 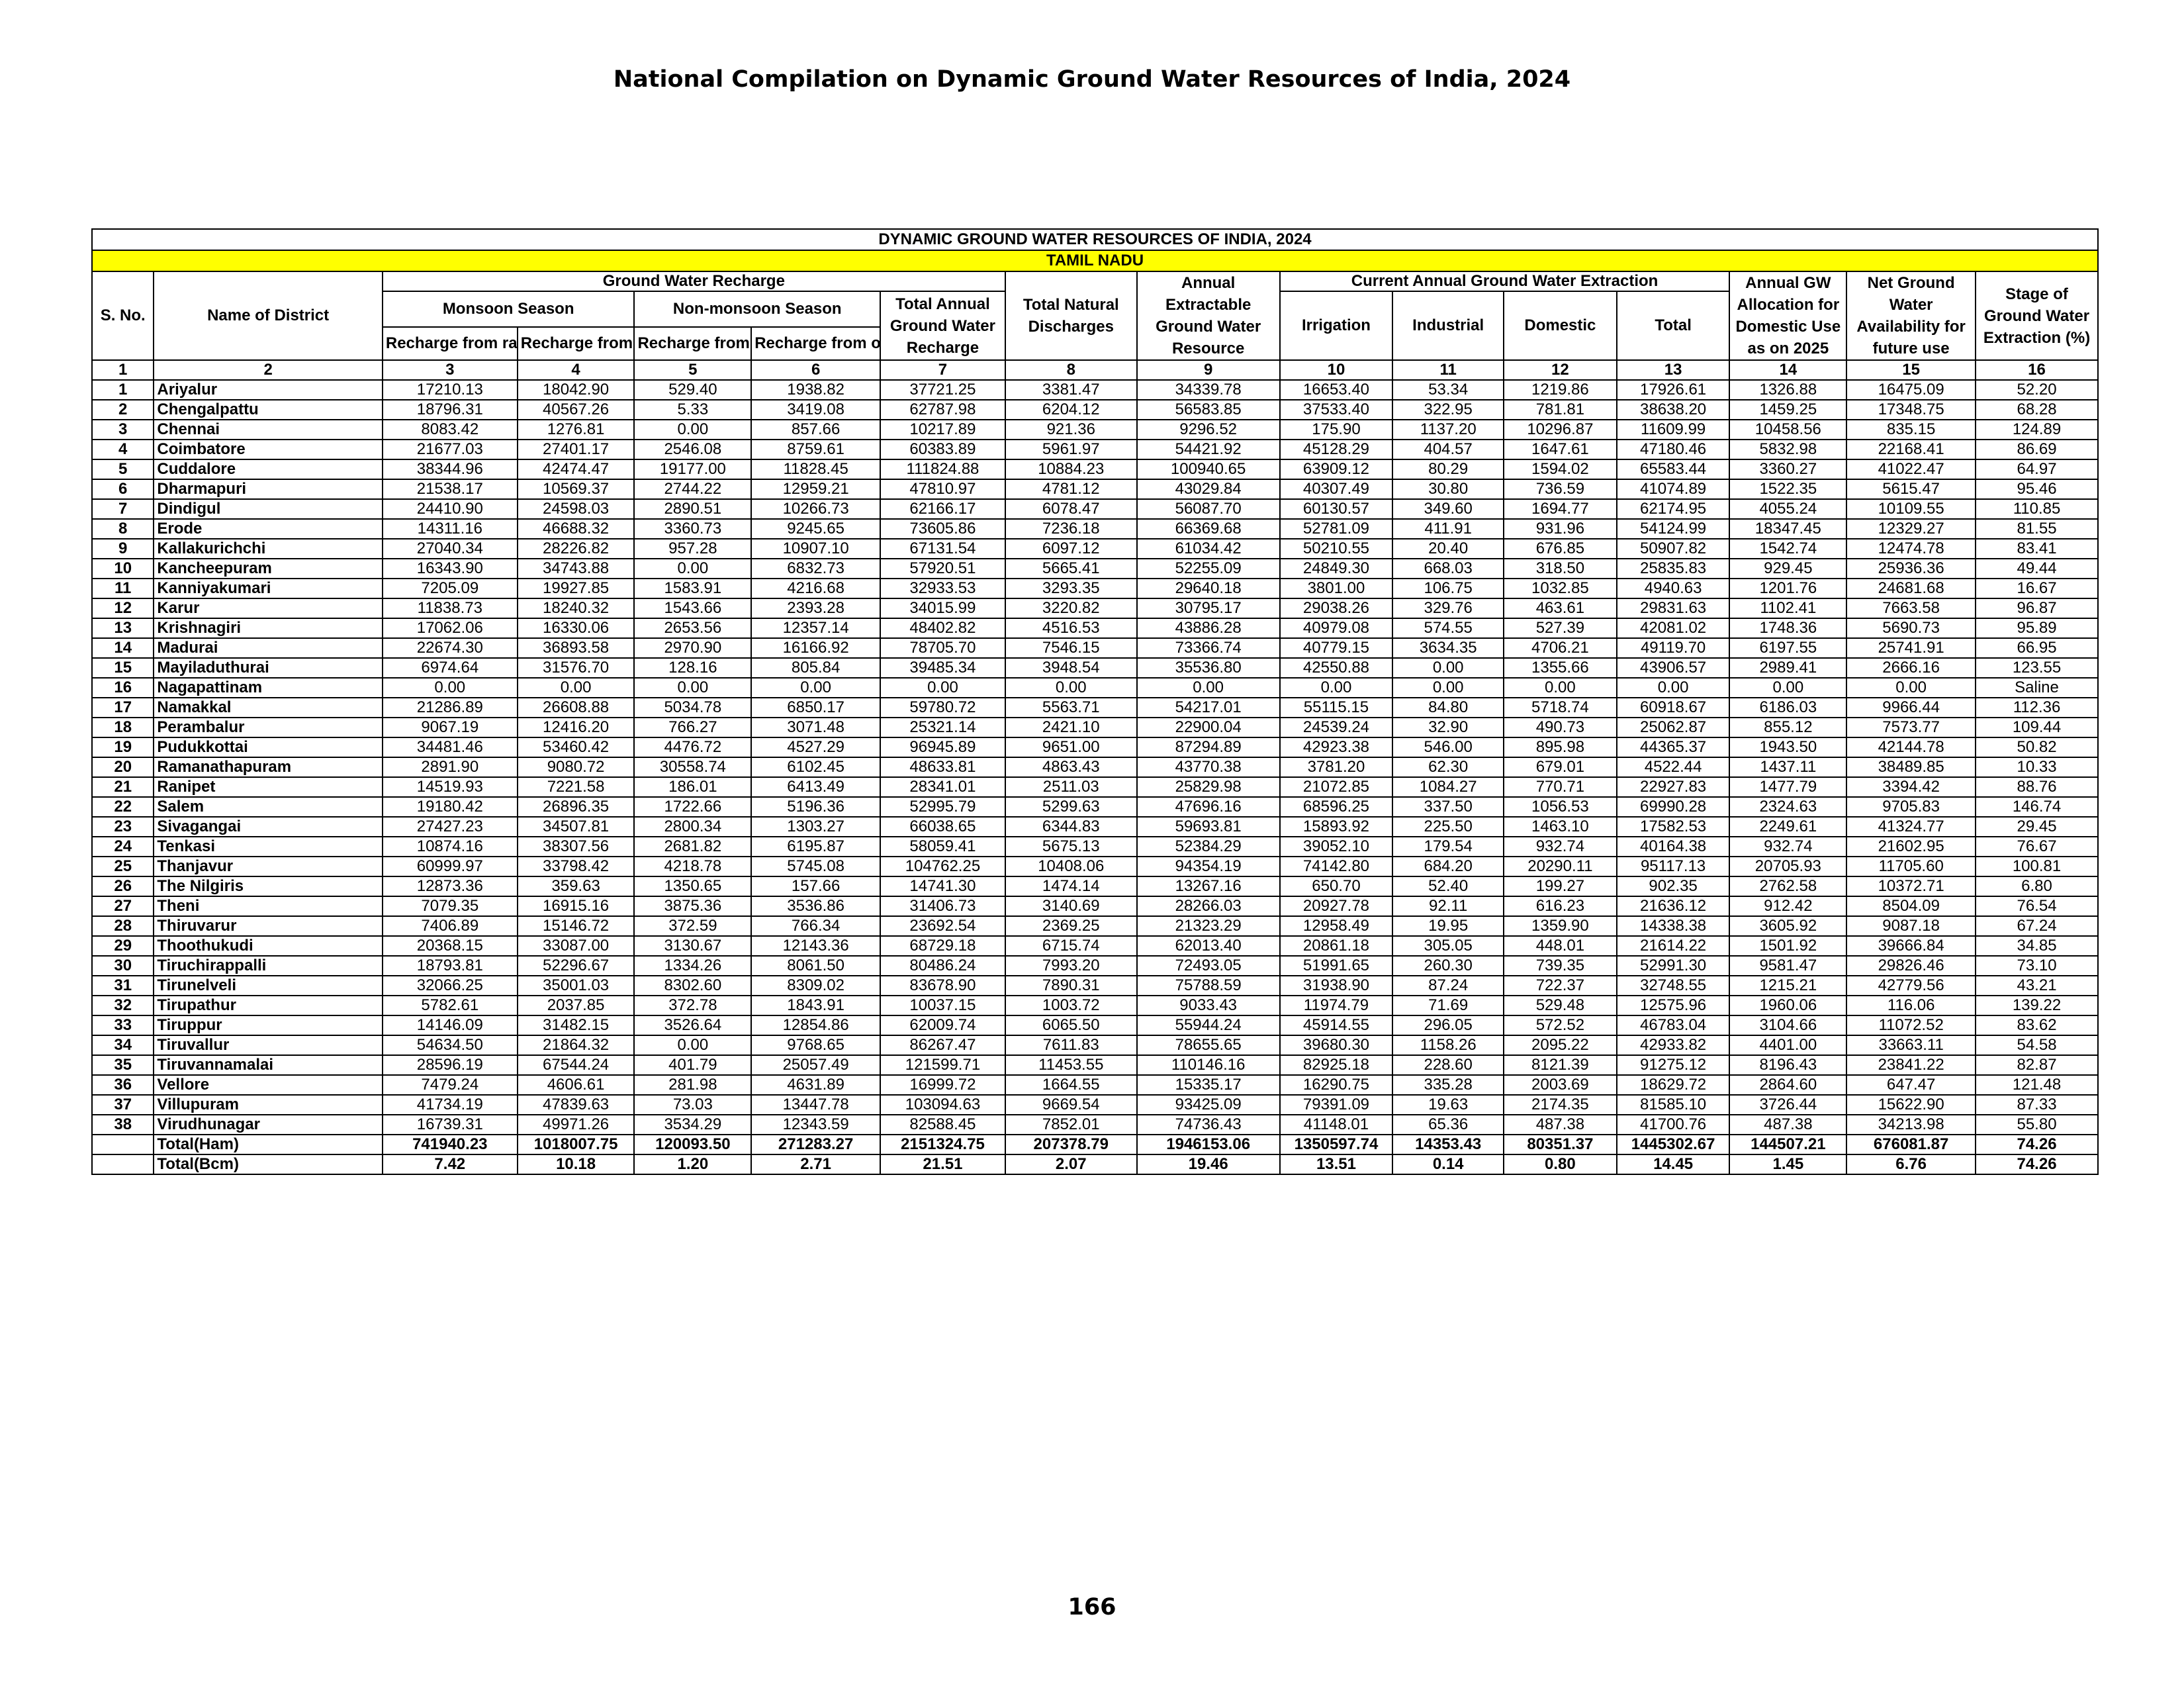 What do you see at coordinates (2037, 1045) in the screenshot?
I see `value-cell: 54.58` at bounding box center [2037, 1045].